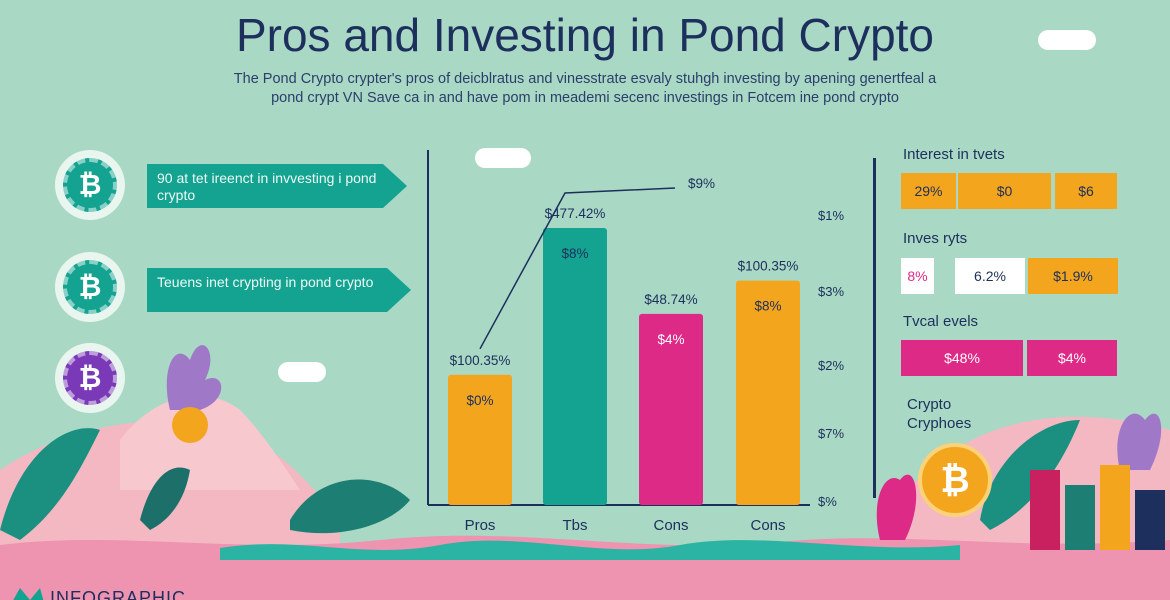 Image resolution: width=1170 pixels, height=600 pixels. Describe the element at coordinates (479, 400) in the screenshot. I see `bar-inner-label: $0%` at that location.